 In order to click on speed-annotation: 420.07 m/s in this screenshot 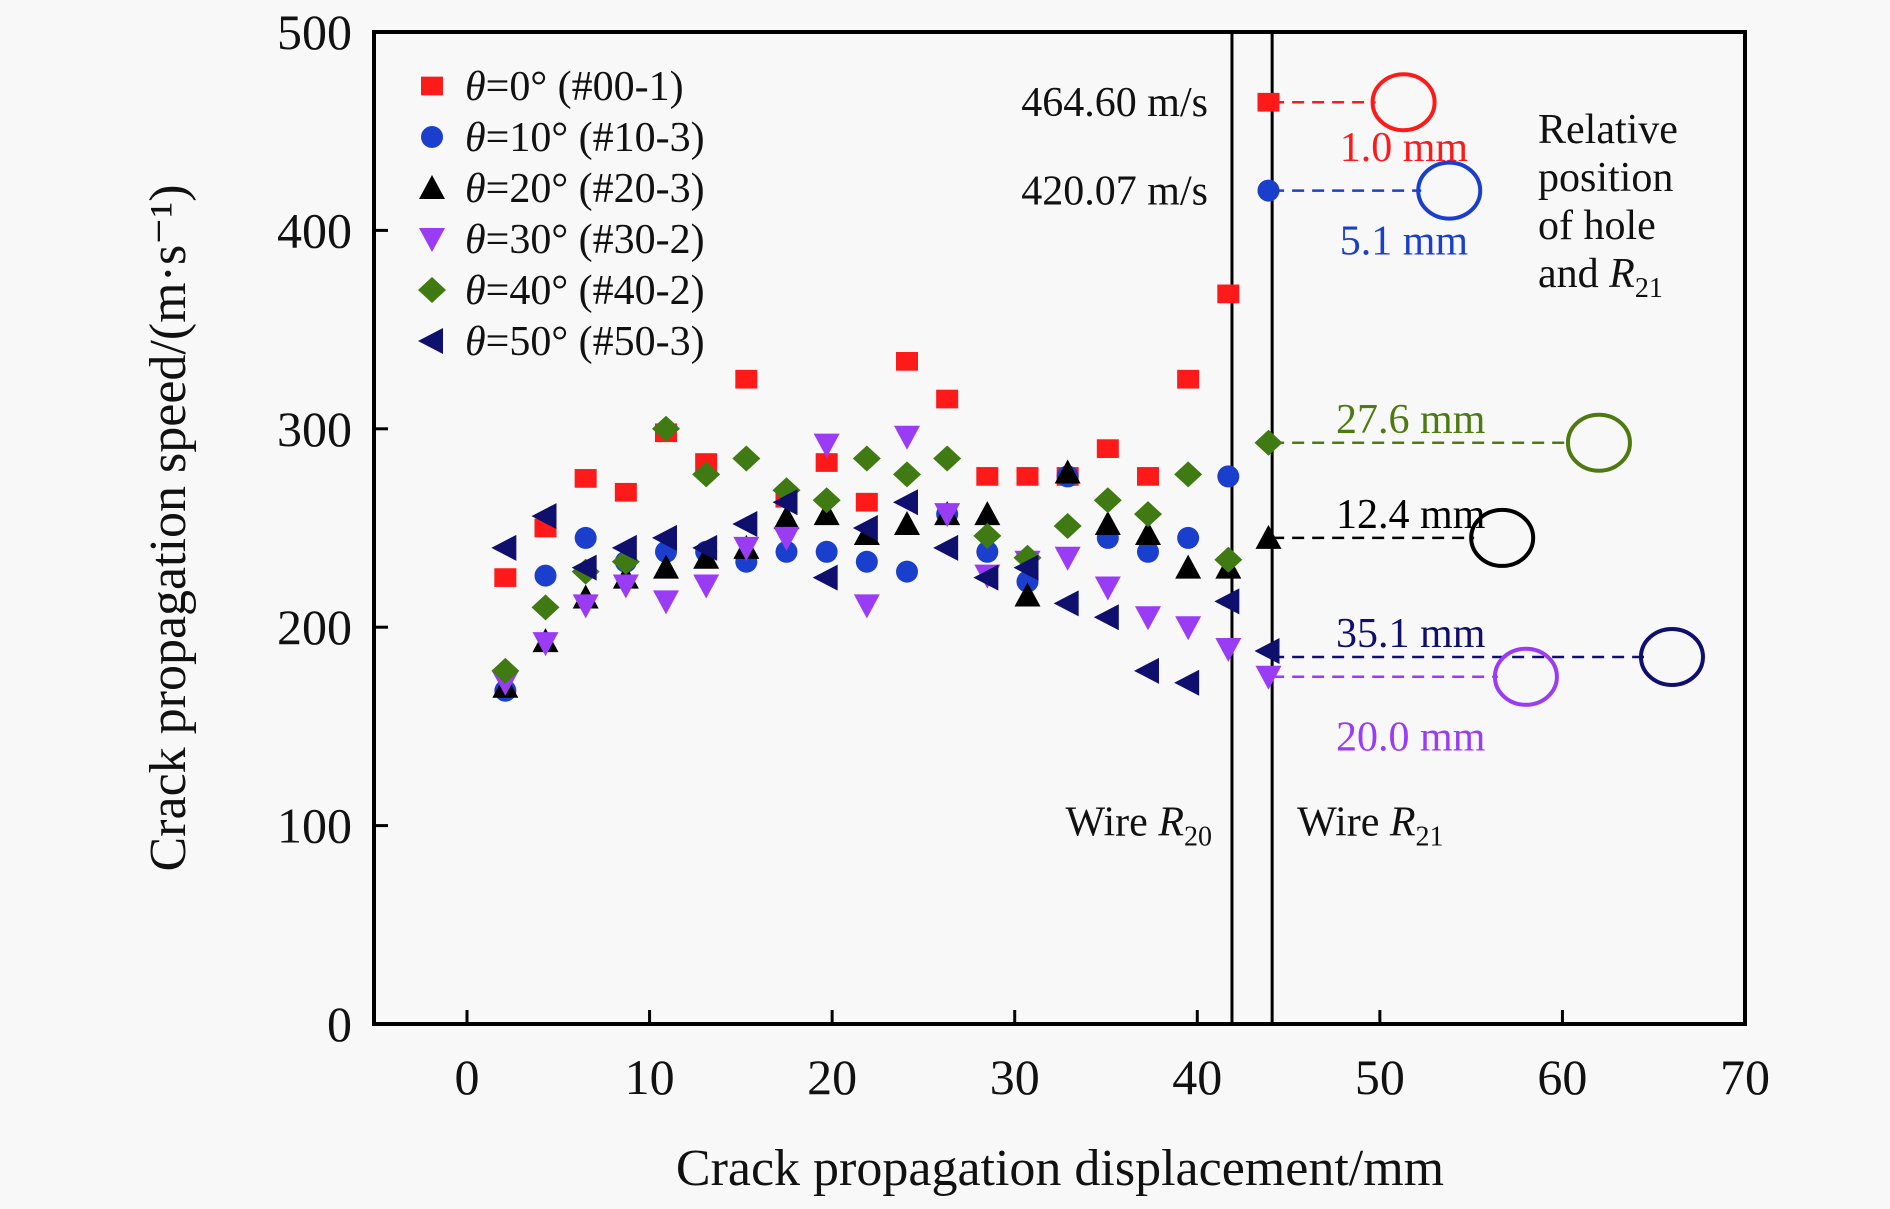, I will do `click(1114, 192)`.